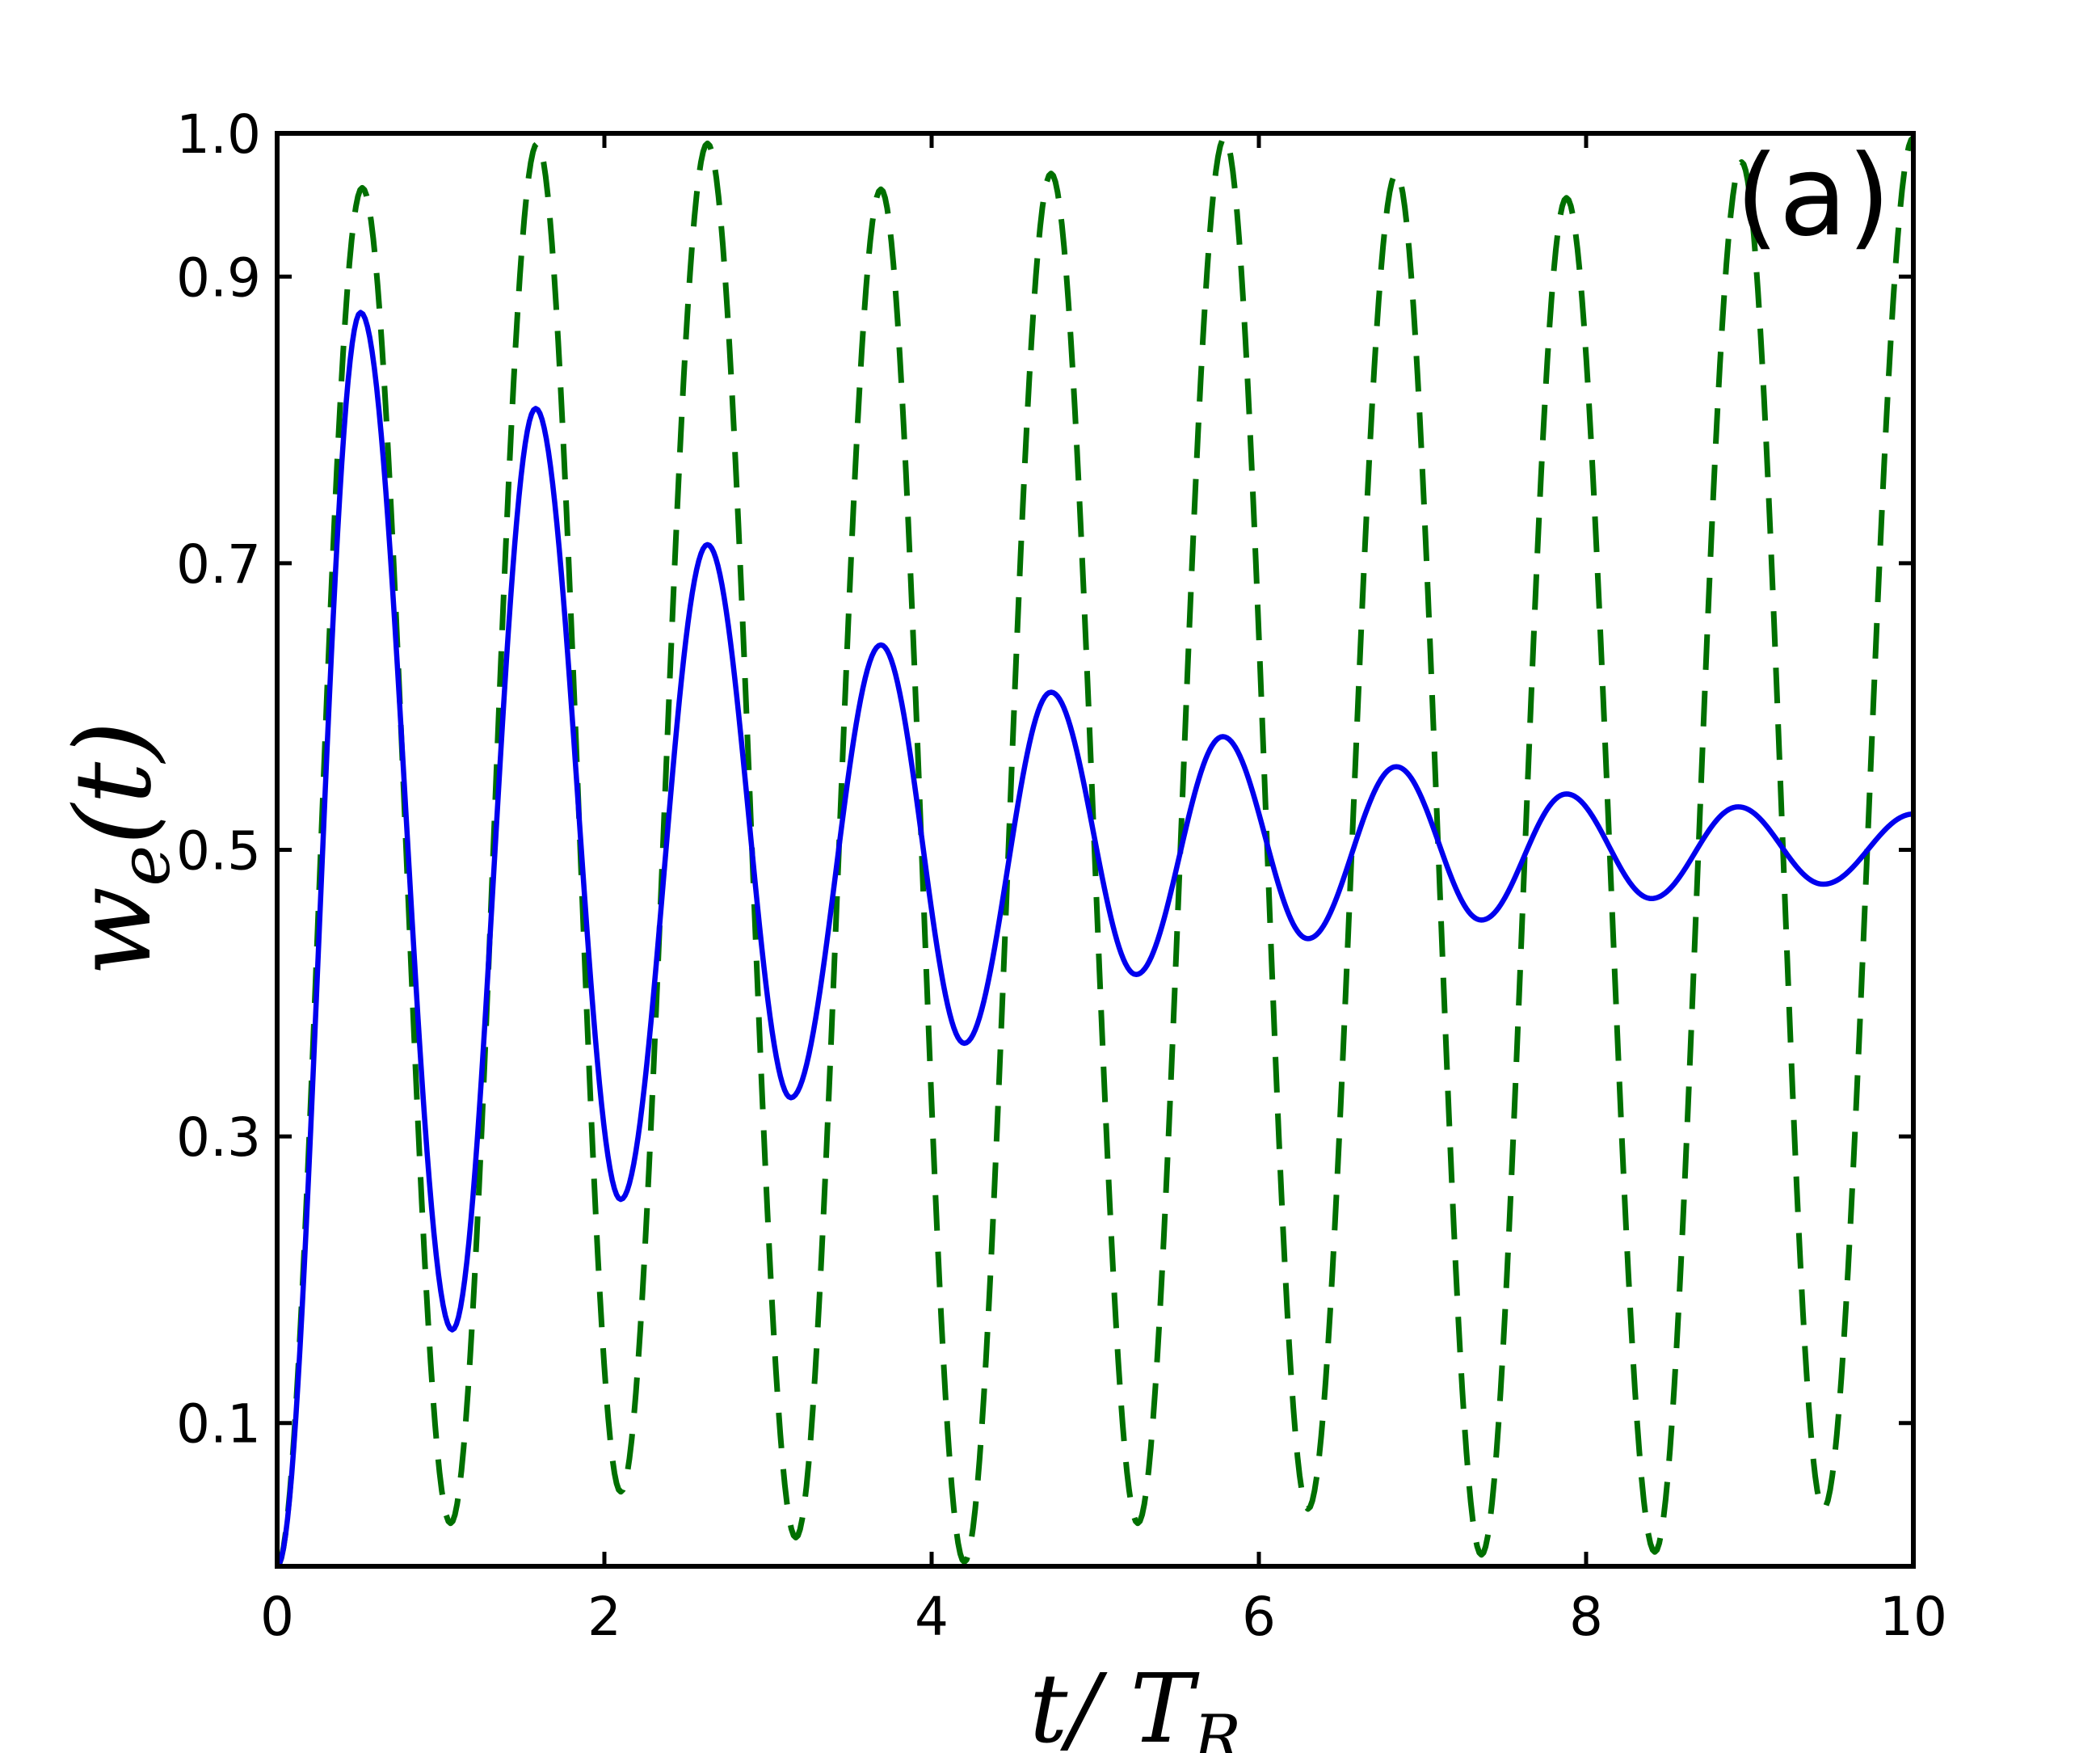 This screenshot has height=1753, width=2100. What do you see at coordinates (1586, 1617) in the screenshot?
I see `x-tick-label: 8` at bounding box center [1586, 1617].